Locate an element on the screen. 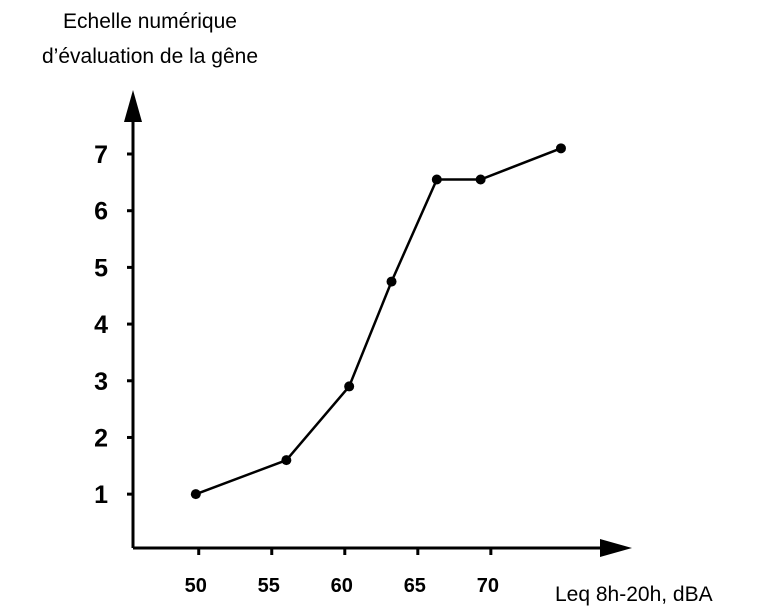 The image size is (764, 611). x-tick-label: 60 is located at coordinates (342, 586).